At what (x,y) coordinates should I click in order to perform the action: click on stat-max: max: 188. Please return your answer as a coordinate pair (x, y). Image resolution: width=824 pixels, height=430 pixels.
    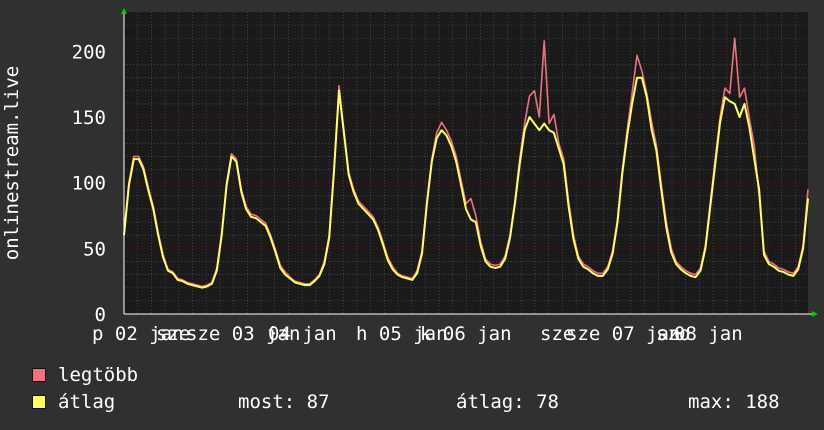
    Looking at the image, I should click on (734, 402).